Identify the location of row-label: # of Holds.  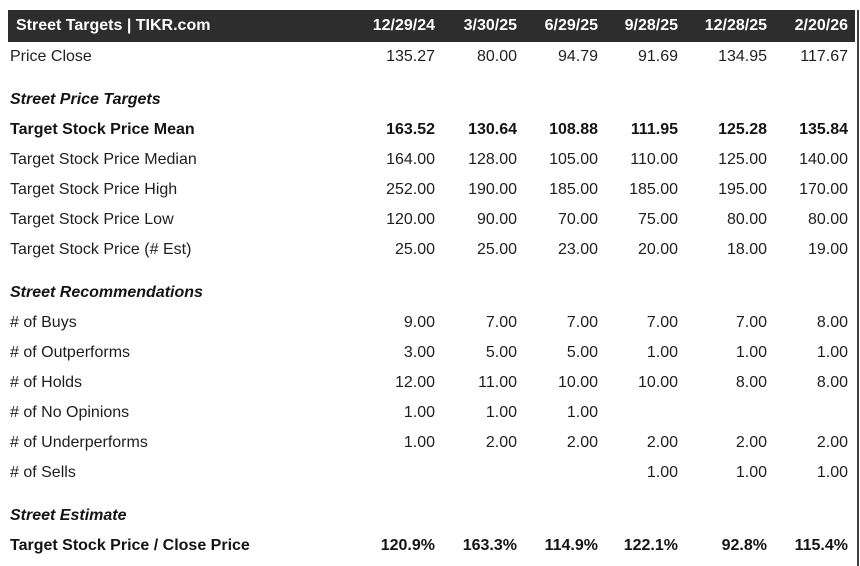
(46, 382).